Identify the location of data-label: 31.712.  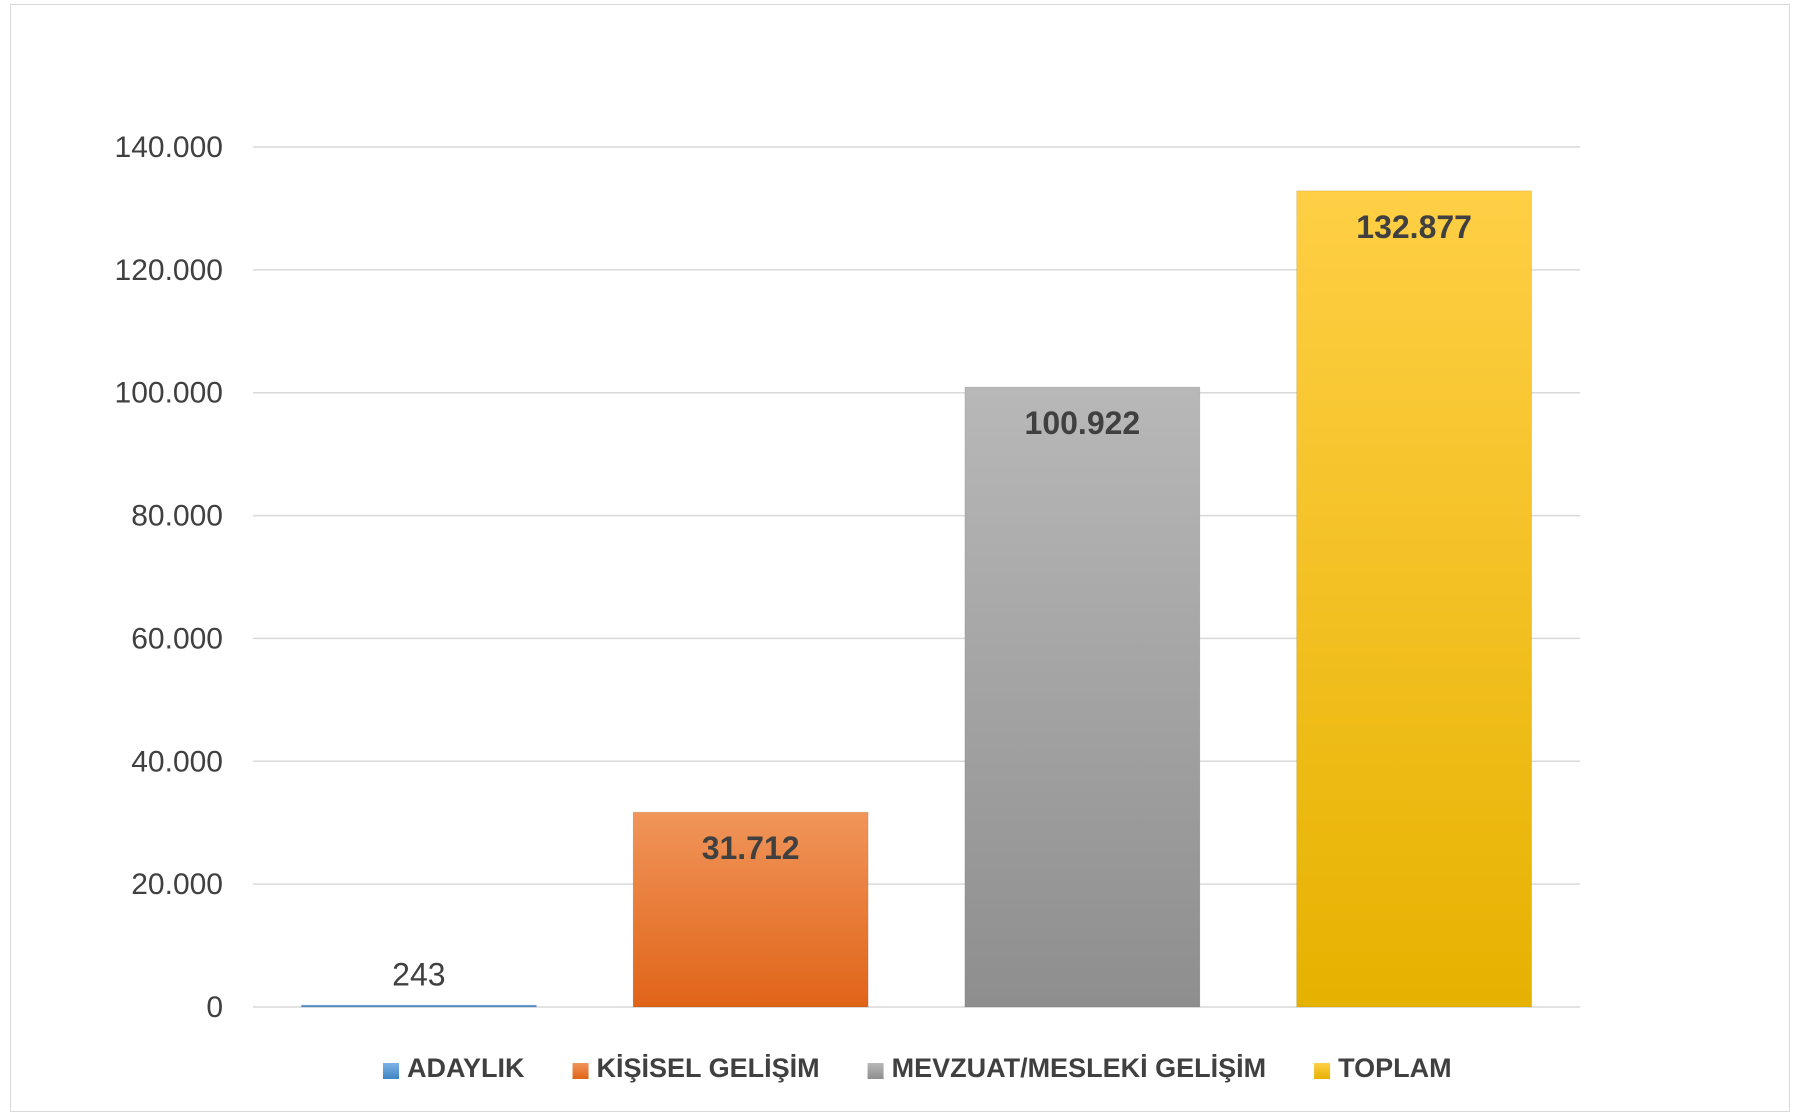
(751, 848).